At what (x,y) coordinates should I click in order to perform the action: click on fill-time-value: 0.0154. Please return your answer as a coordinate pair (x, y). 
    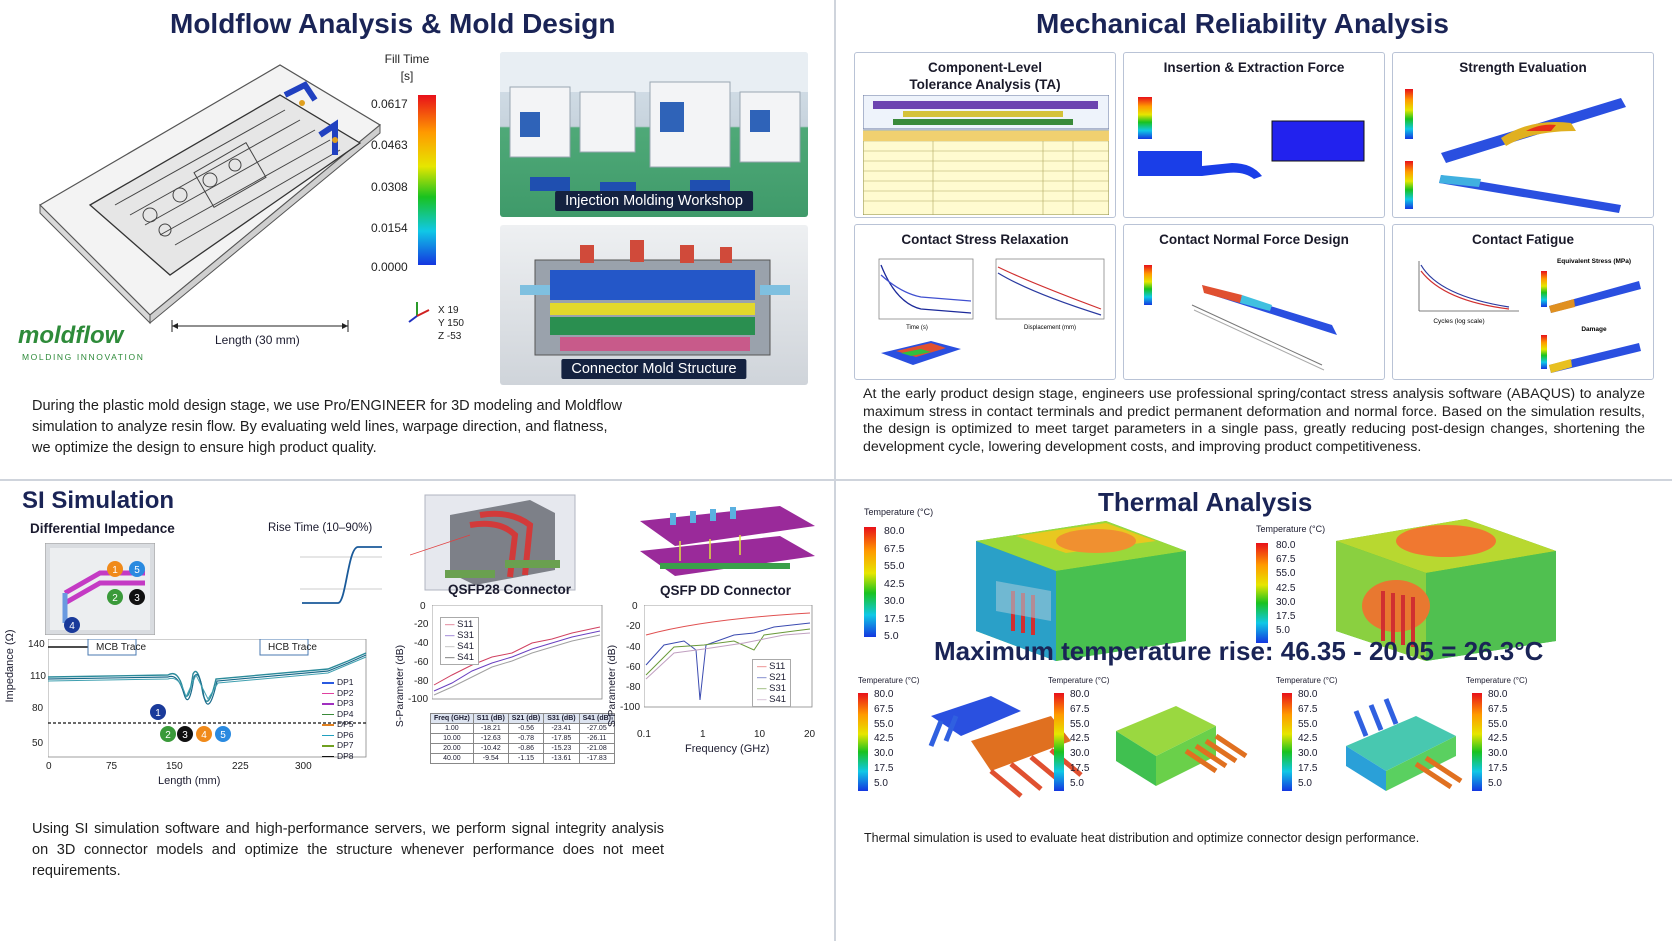
    Looking at the image, I should click on (389, 228).